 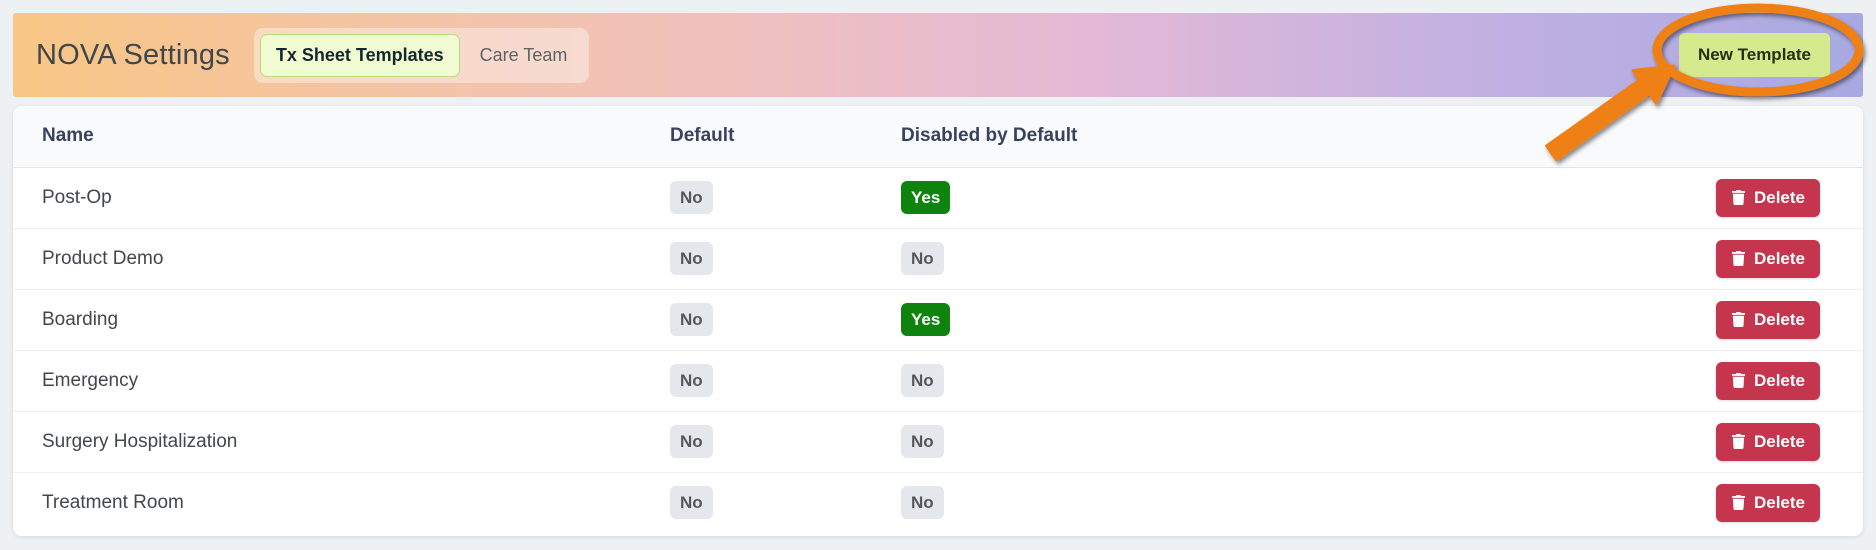 I want to click on template-name: Surgery Hospitalization, so click(x=341, y=442).